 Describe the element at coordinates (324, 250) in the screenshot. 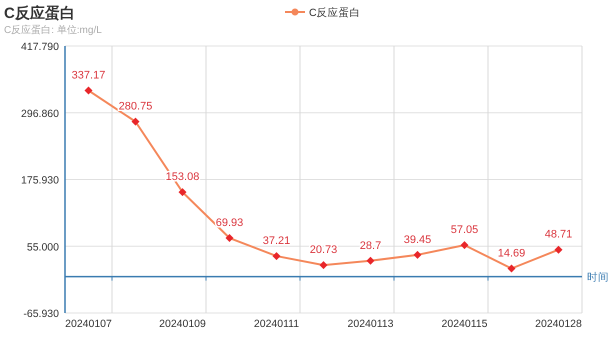

I see `data-label: 20.73` at that location.